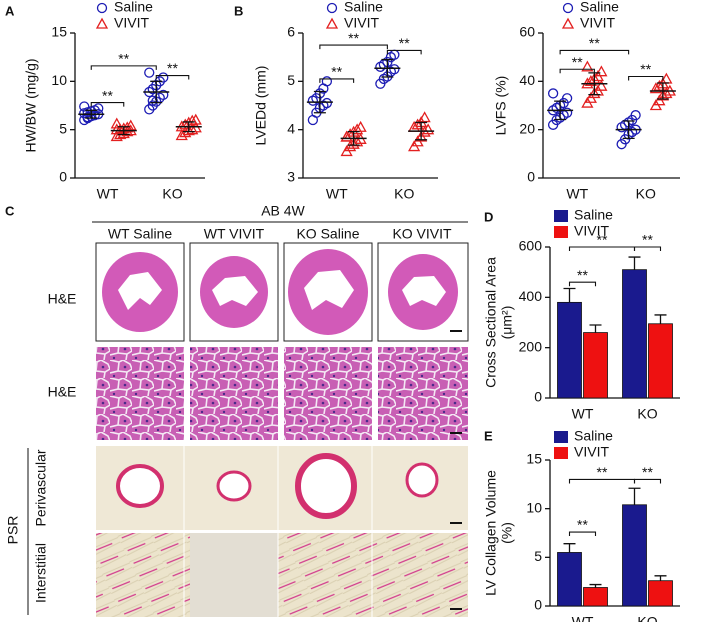 The height and width of the screenshot is (627, 709). What do you see at coordinates (488, 216) in the screenshot?
I see `panel-letter: D` at bounding box center [488, 216].